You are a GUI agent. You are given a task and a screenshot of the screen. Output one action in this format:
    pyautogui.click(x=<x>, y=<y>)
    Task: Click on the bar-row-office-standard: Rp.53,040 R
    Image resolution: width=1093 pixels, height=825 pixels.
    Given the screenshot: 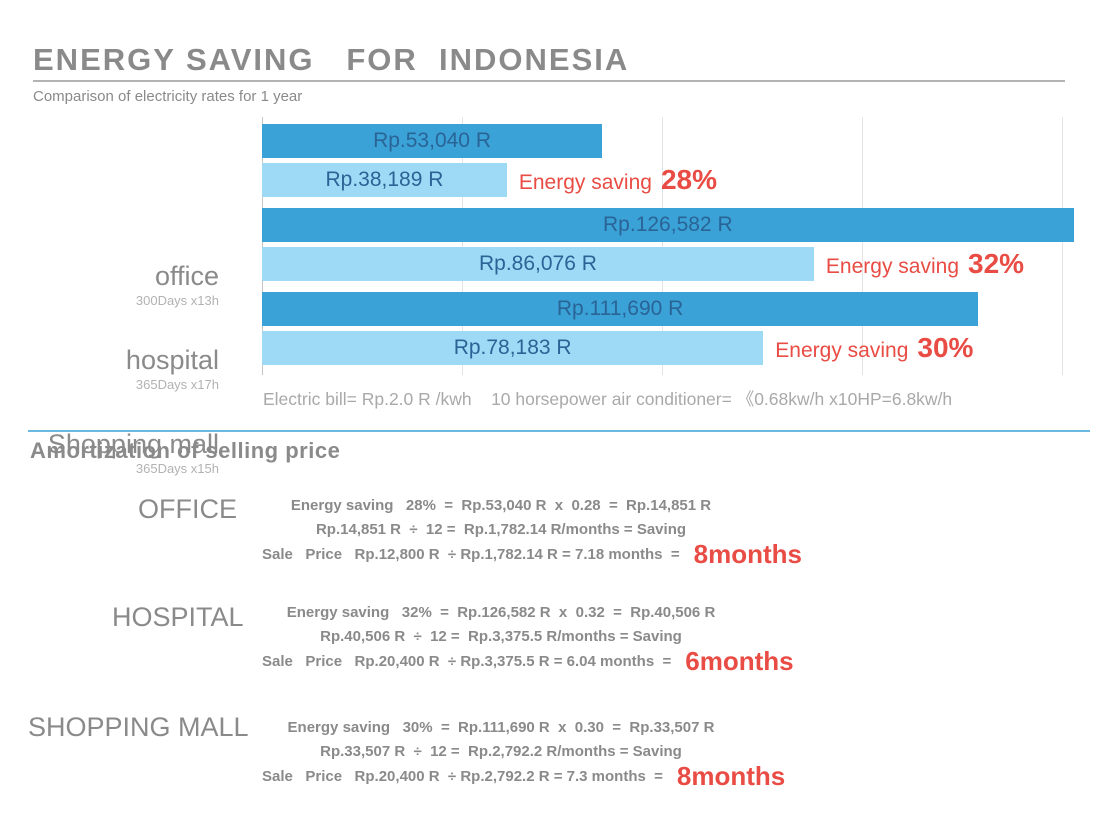 What is the action you would take?
    pyautogui.click(x=677, y=141)
    